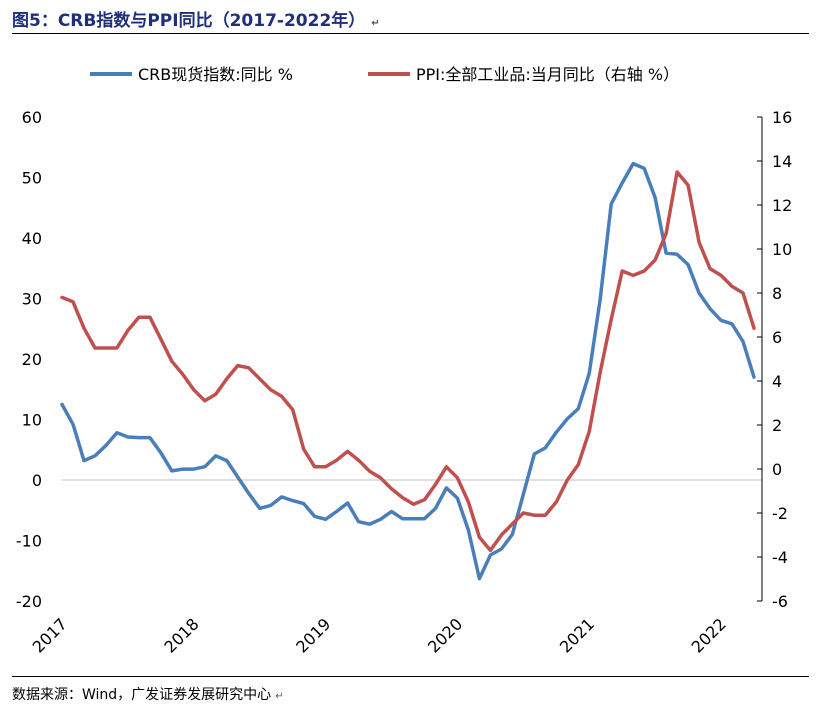  Describe the element at coordinates (445, 635) in the screenshot. I see `x-tick-label: 2020` at that location.